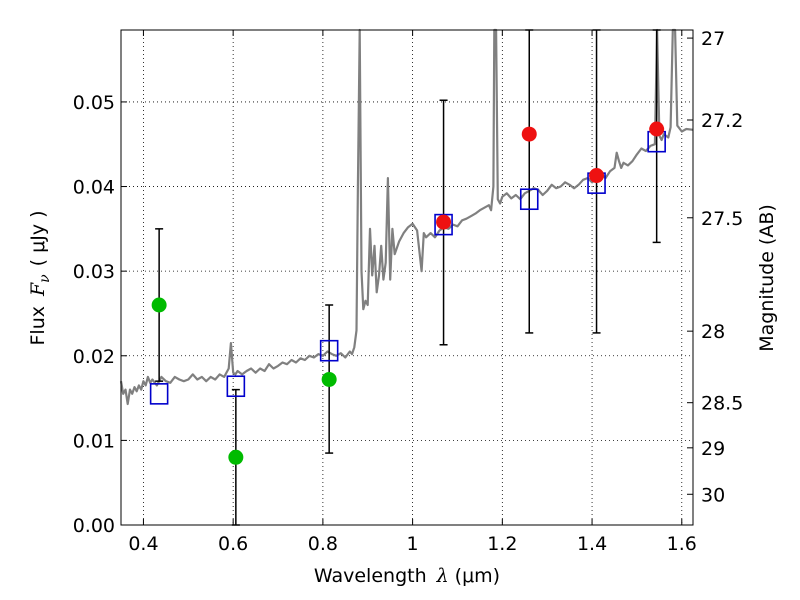  I want to click on x-axis-title: Wavelength λ (μm), so click(407, 576).